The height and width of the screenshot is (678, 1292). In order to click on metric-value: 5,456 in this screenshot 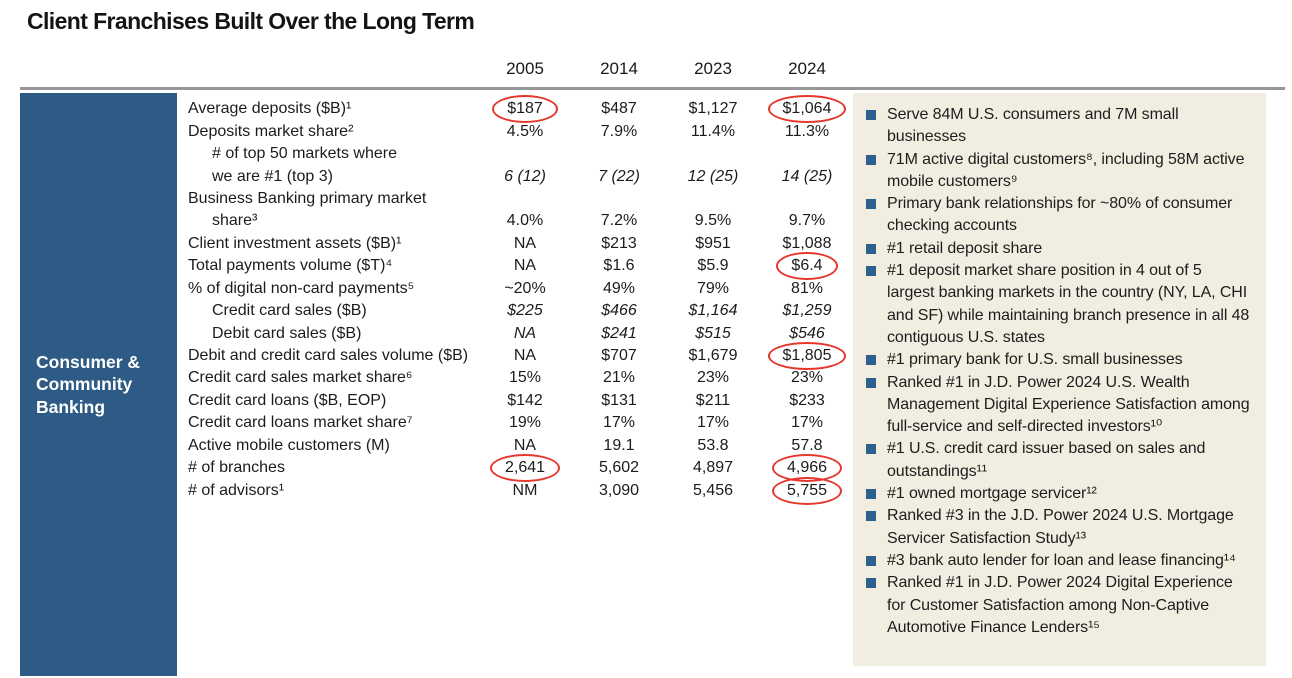, I will do `click(713, 491)`.